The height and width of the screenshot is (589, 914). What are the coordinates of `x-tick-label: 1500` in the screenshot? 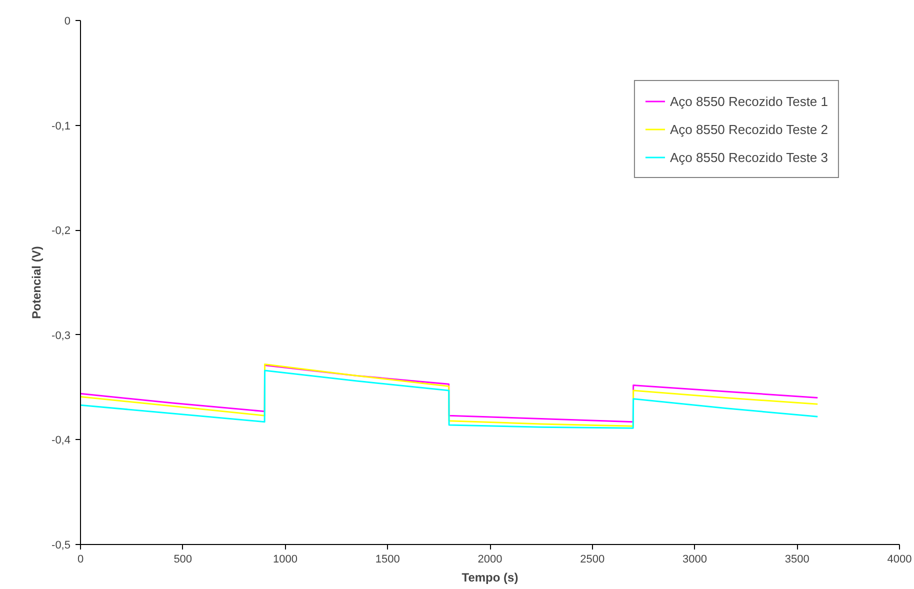 It's located at (387, 560).